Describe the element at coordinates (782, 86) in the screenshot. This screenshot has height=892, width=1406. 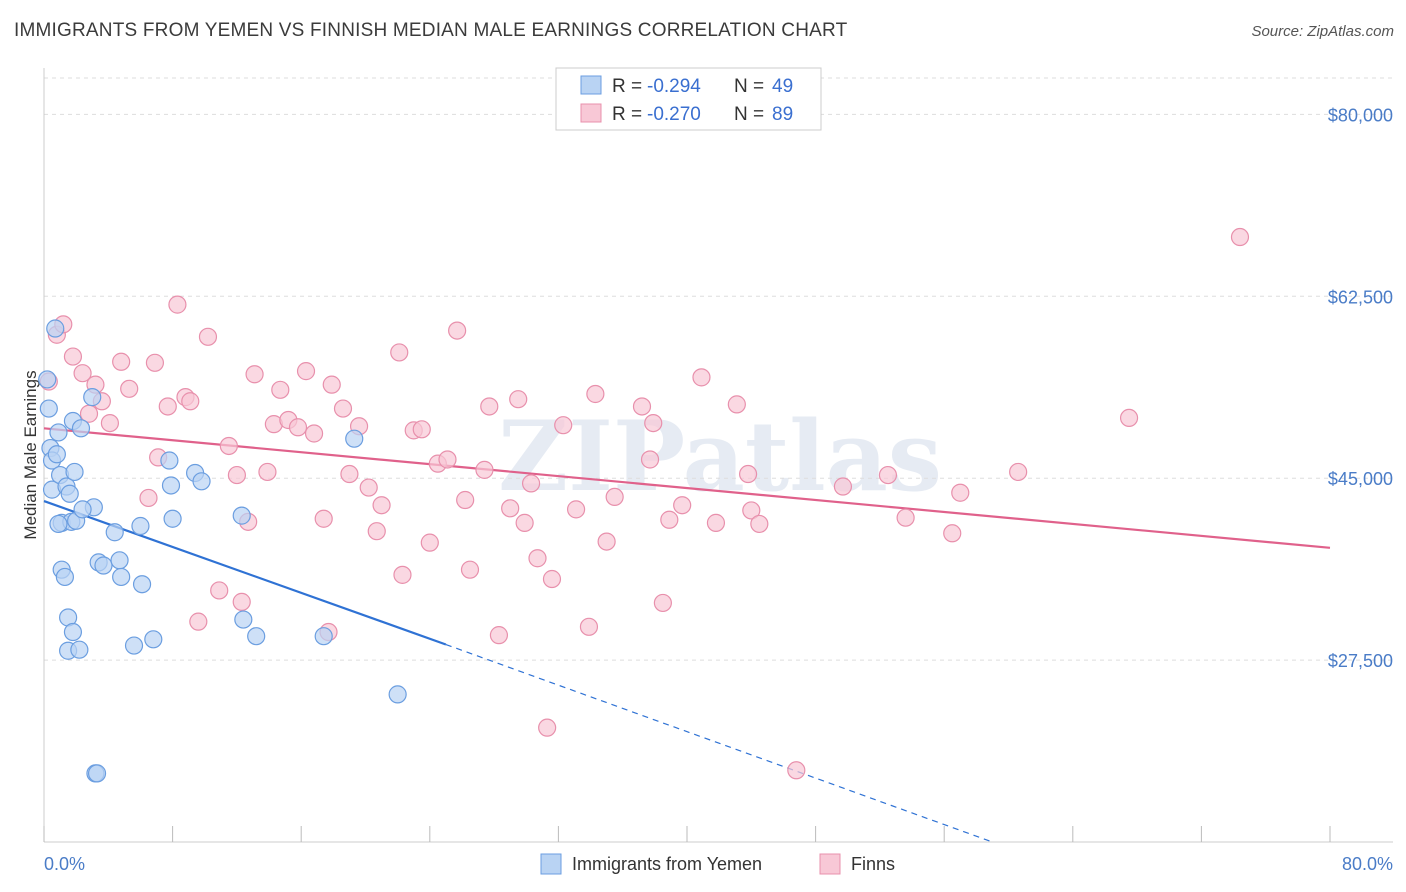
I see `legend-n-value-yemen: 49` at that location.